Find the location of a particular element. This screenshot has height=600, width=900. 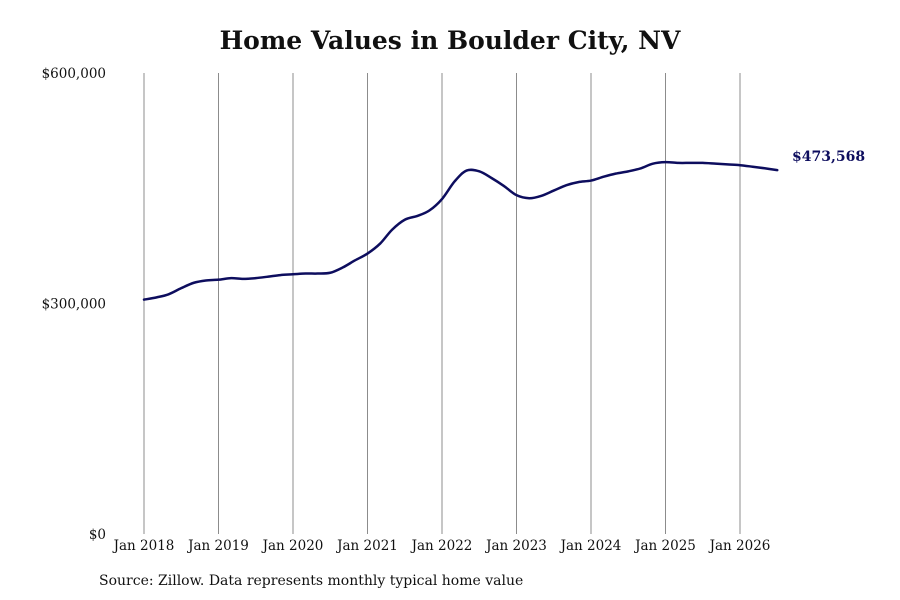

x-tick-label: Jan 2019 is located at coordinates (217, 546).